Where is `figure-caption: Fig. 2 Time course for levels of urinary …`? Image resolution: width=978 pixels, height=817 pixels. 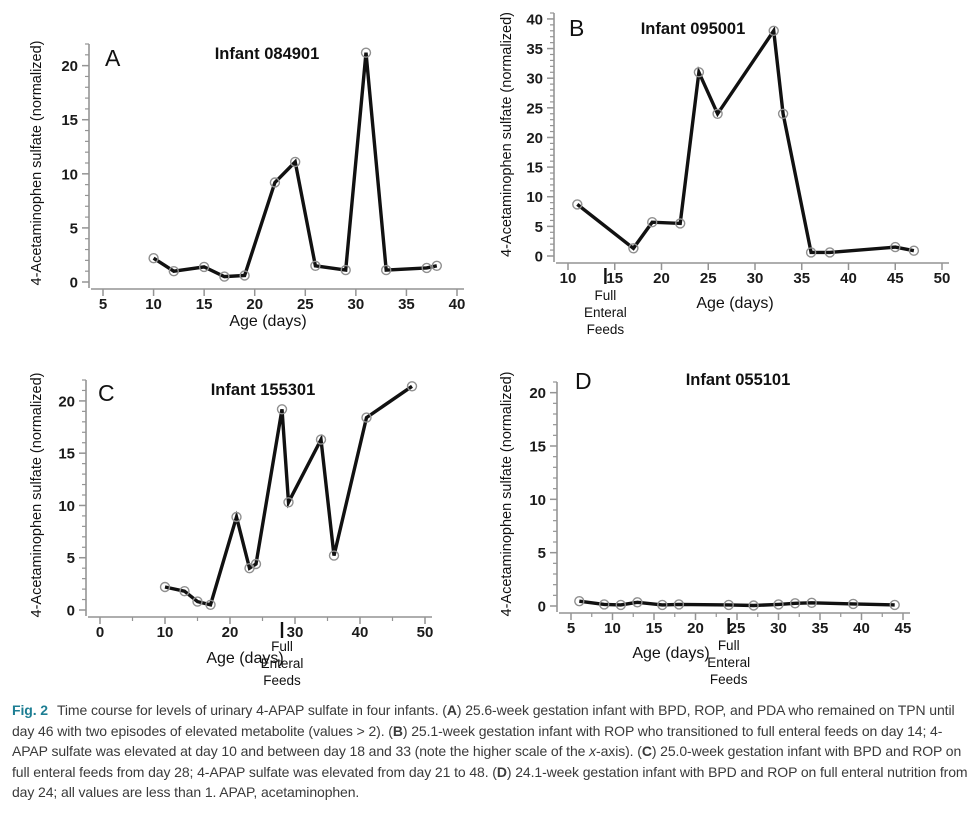 figure-caption: Fig. 2 Time course for levels of urinary … is located at coordinates (491, 751).